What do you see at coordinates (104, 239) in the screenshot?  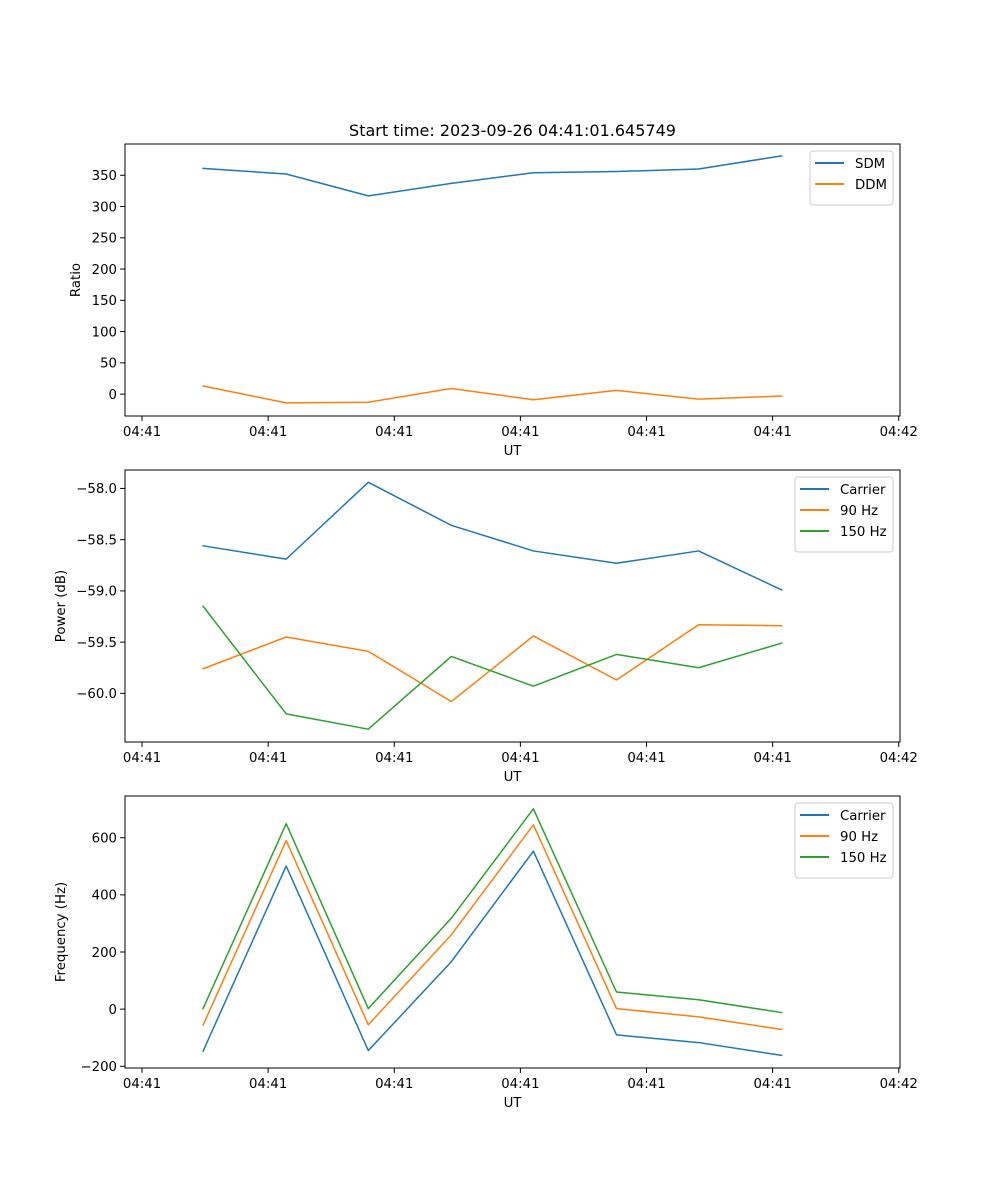 I see `y-tick-label: 250` at bounding box center [104, 239].